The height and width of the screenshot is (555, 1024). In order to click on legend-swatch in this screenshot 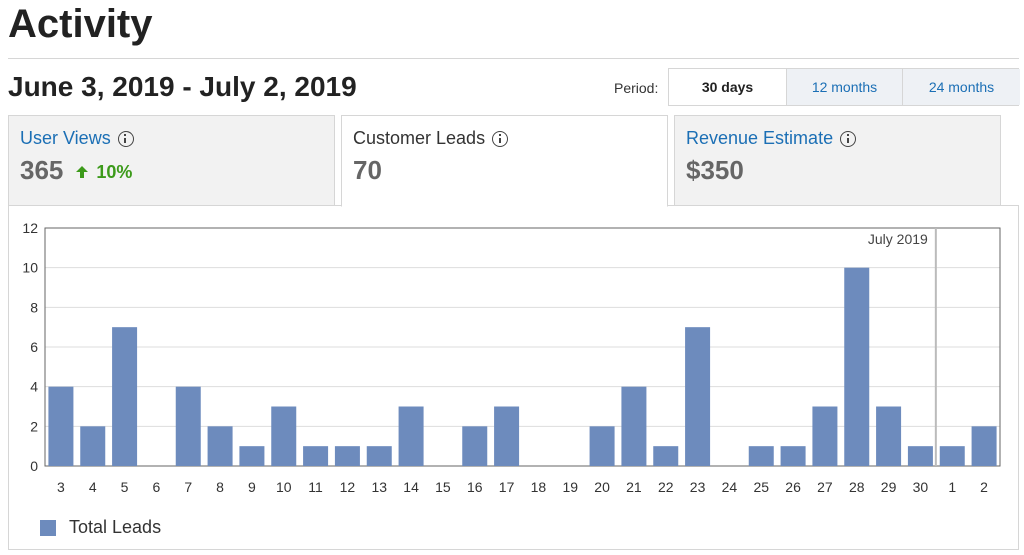, I will do `click(48, 527)`.